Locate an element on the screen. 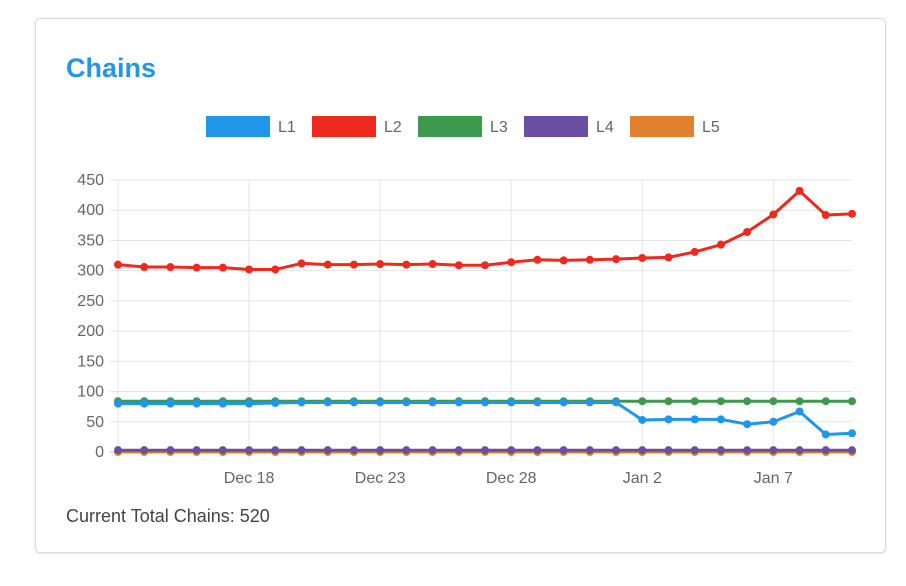  legend-item-l2: L2 is located at coordinates (357, 126).